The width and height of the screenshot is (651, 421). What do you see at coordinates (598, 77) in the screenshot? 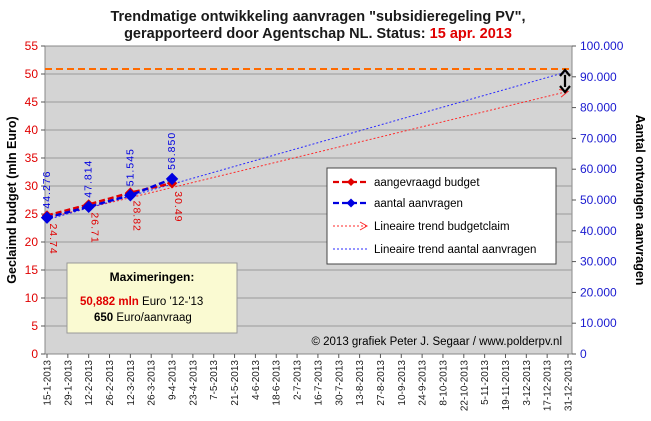
I see `y-right-tick-label-9: 90.000` at bounding box center [598, 77].